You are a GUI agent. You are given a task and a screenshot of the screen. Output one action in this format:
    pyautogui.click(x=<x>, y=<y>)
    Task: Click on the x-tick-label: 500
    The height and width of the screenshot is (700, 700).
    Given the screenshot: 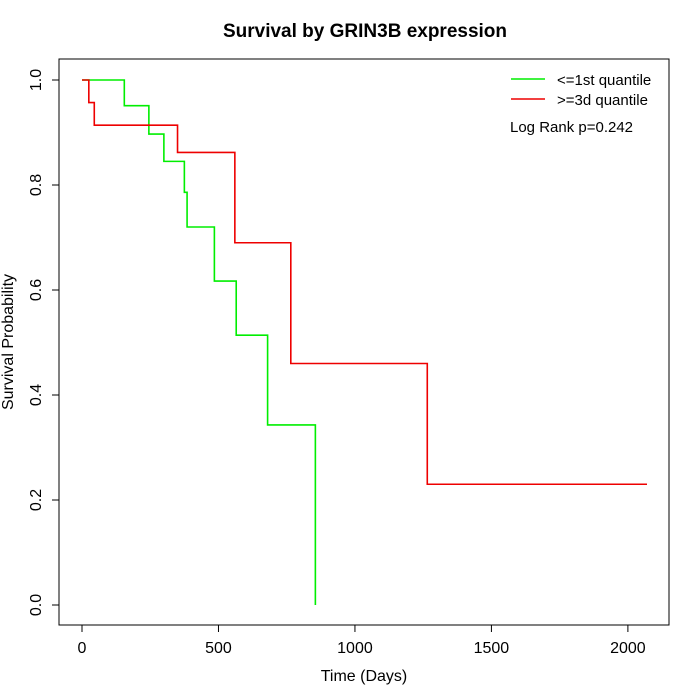 What is the action you would take?
    pyautogui.click(x=218, y=648)
    